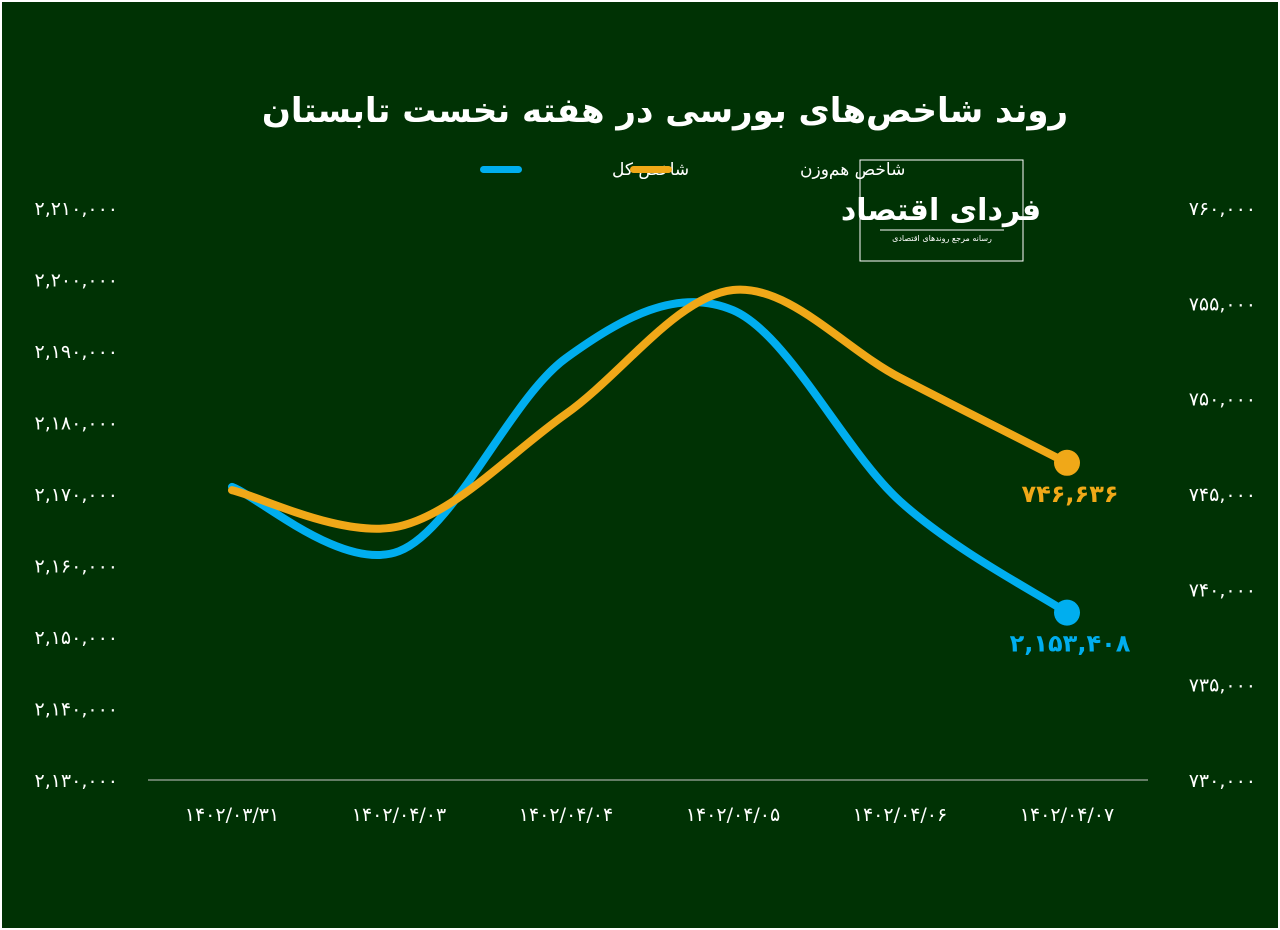  What do you see at coordinates (1222, 304) in the screenshot?
I see `y-right-tick-label: ۷۵۵,۰۰۰` at bounding box center [1222, 304].